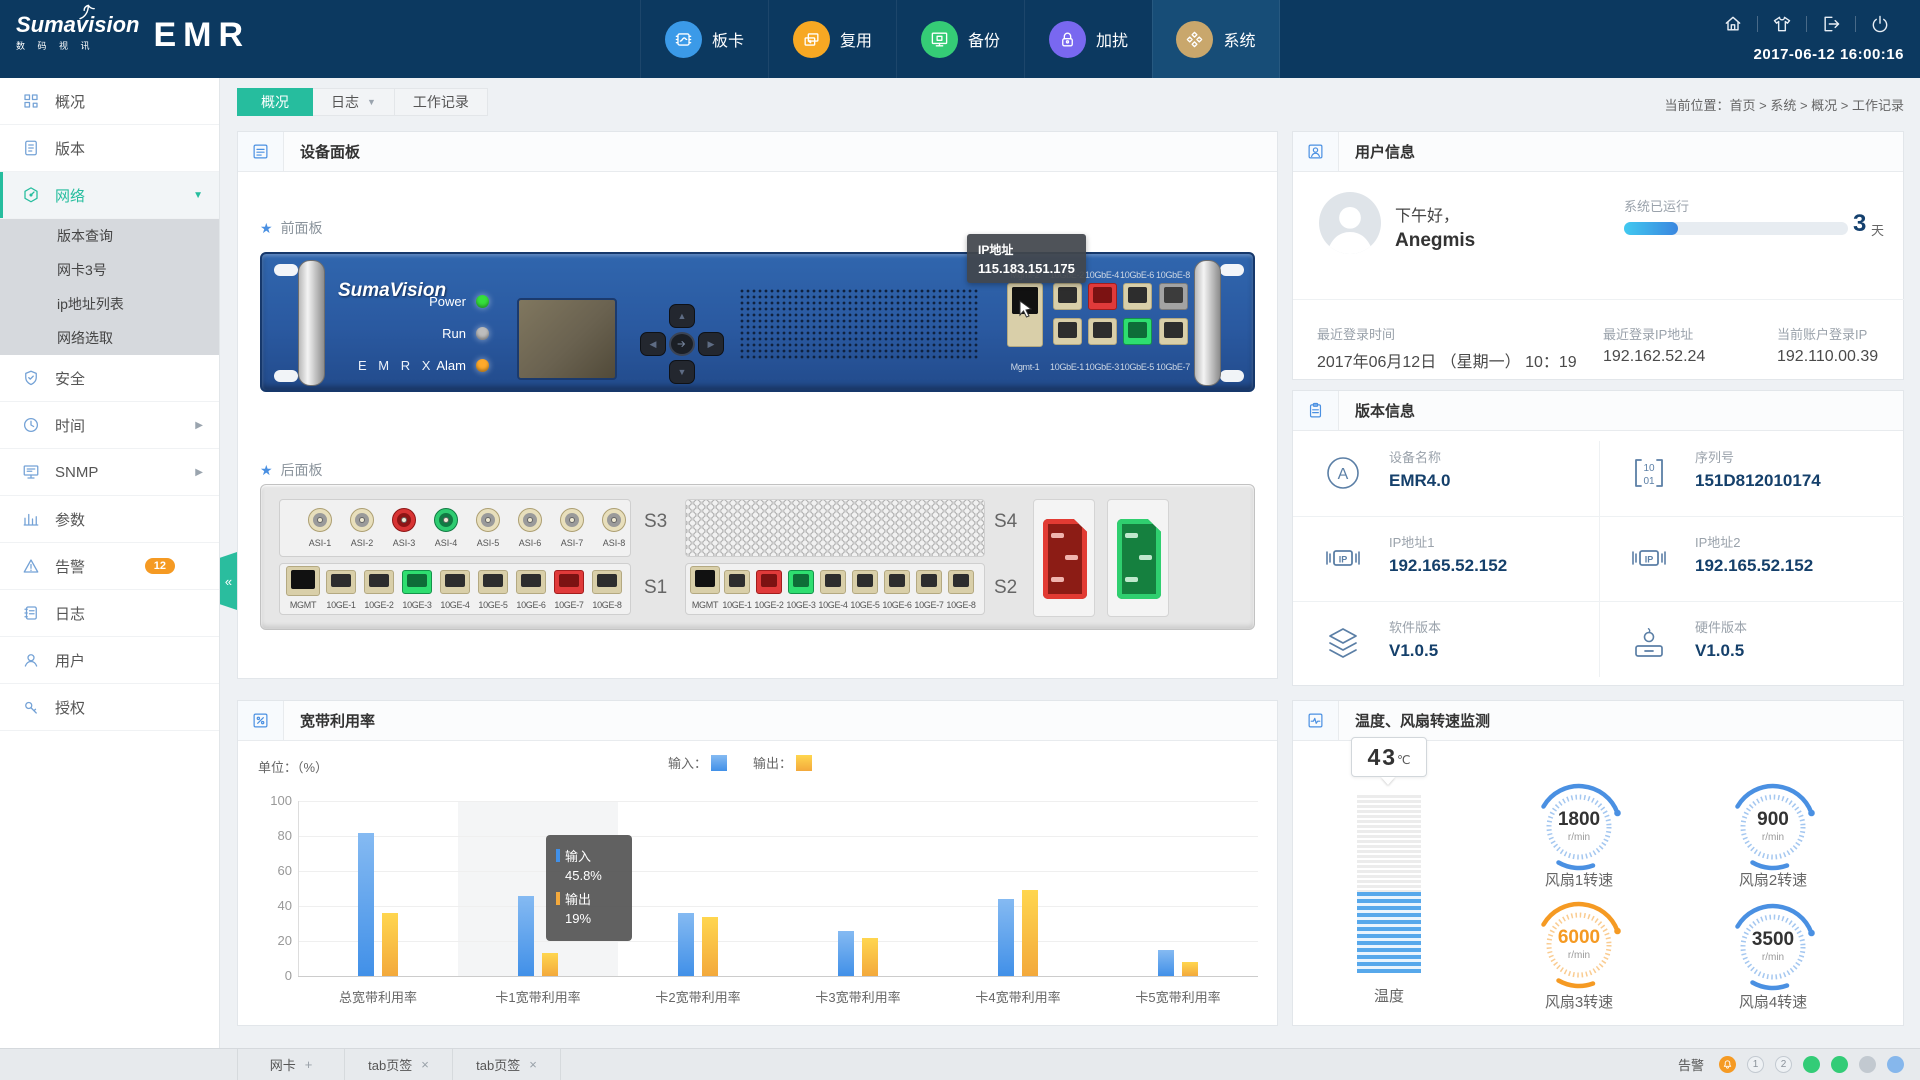  Describe the element at coordinates (705, 605) in the screenshot. I see `port-label: MGMT` at that location.